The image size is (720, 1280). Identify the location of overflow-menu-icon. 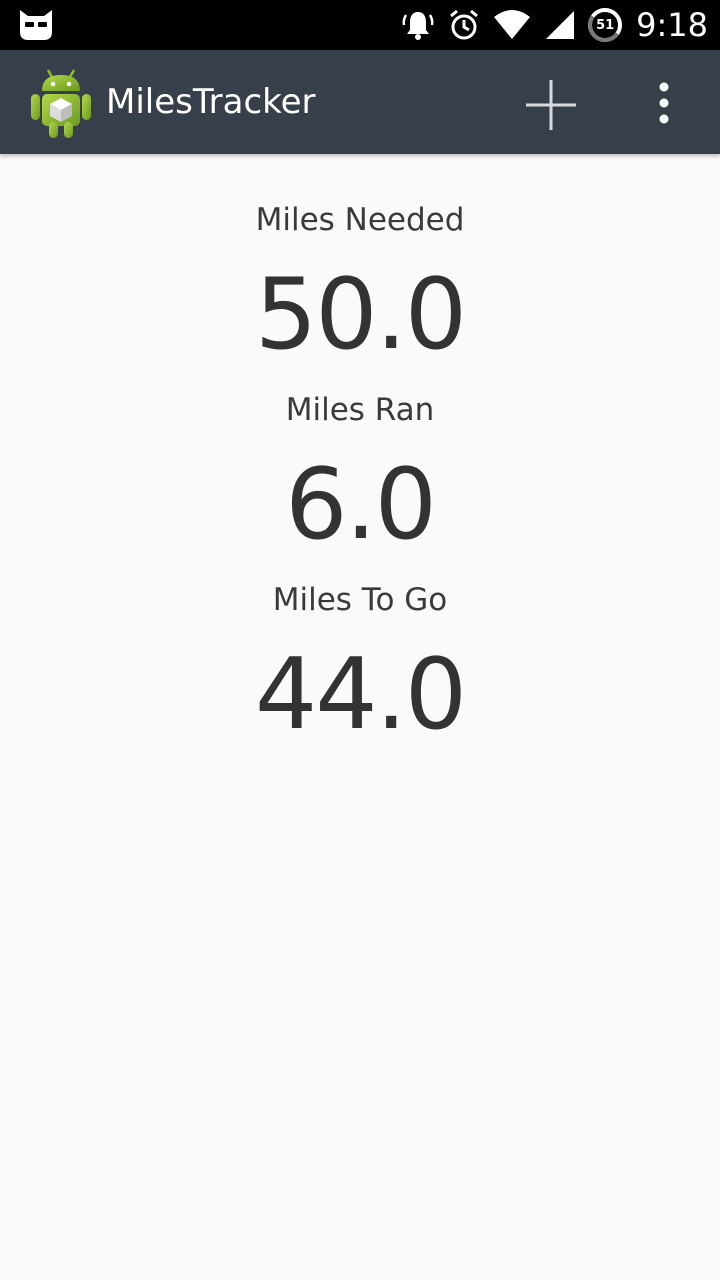
(664, 105).